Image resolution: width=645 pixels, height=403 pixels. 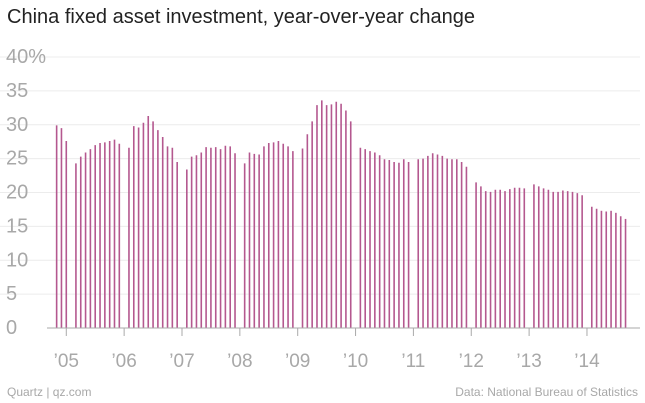 I want to click on x-tick-label: ’05, so click(x=66, y=361).